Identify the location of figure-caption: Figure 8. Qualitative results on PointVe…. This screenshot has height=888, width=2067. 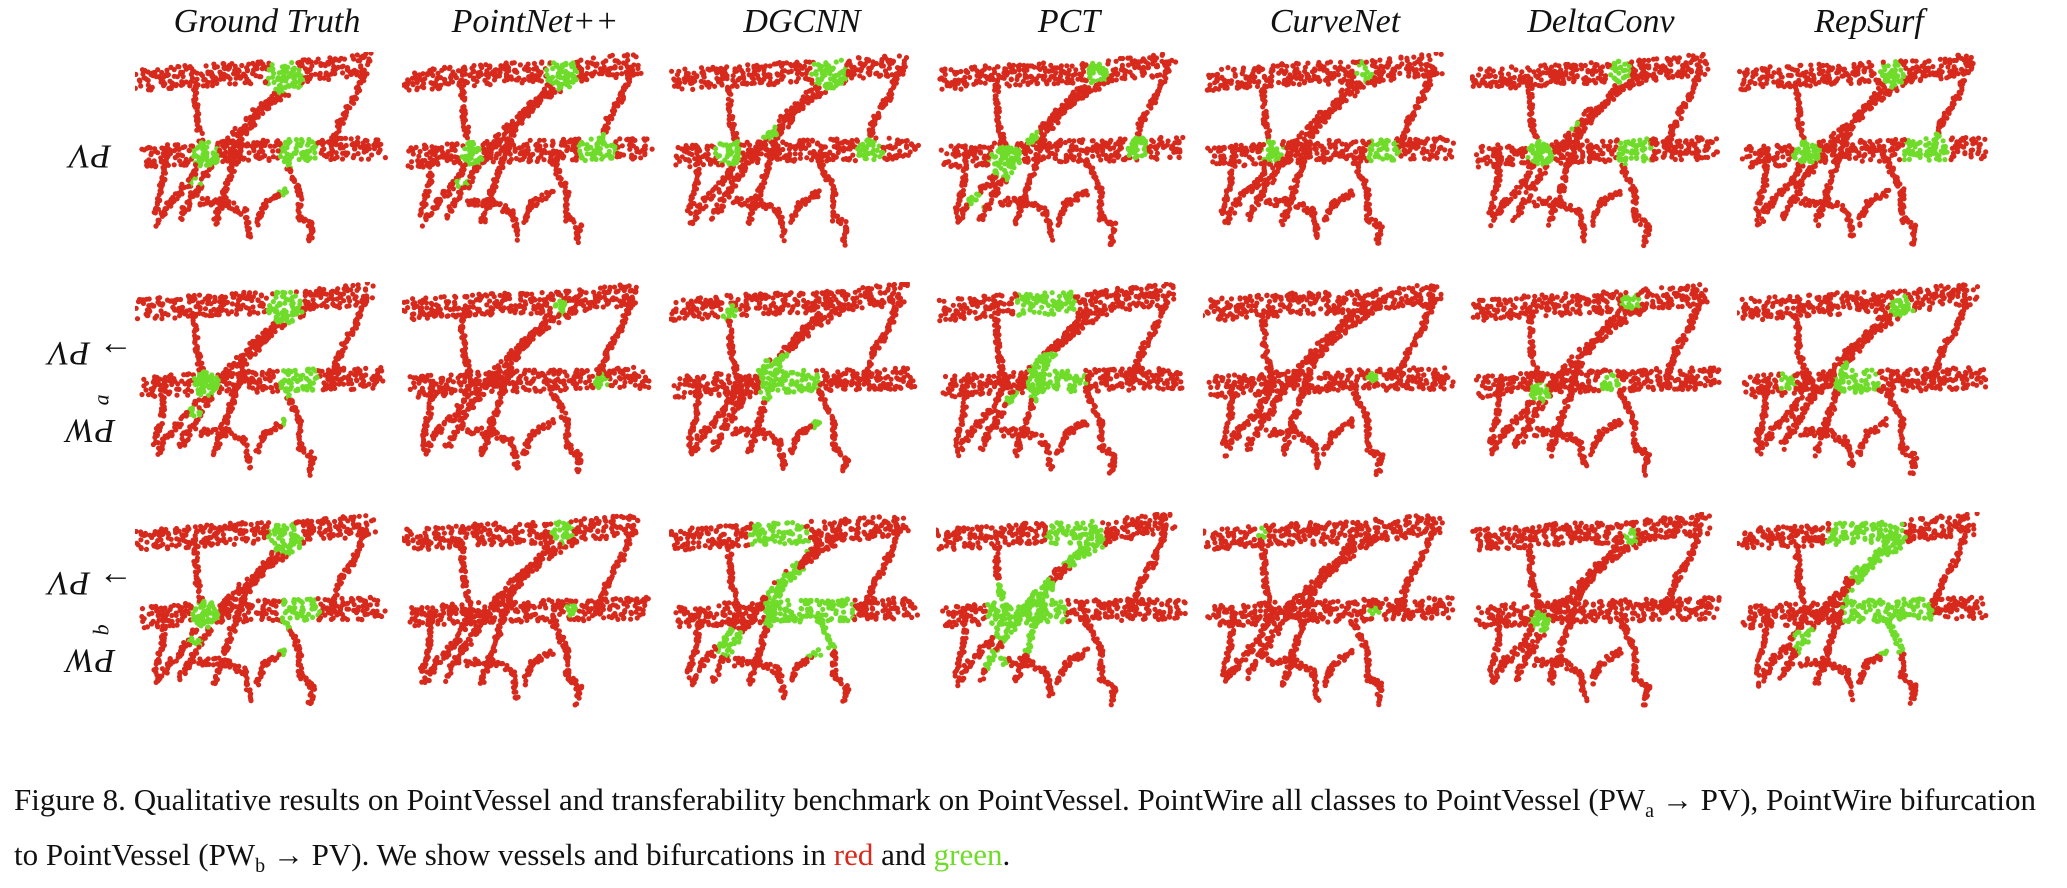
(1036, 833).